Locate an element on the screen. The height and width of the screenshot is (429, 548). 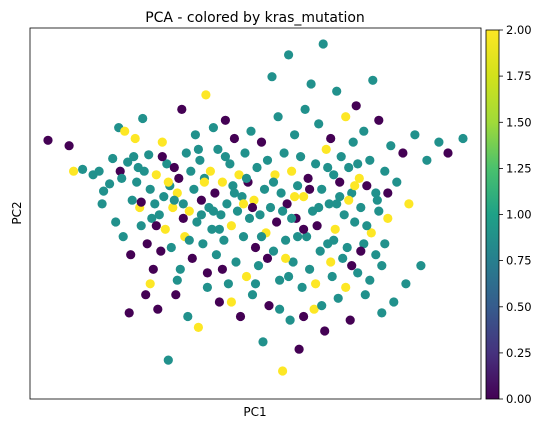
colorbar-tick-label: 1.75 is located at coordinates (519, 76).